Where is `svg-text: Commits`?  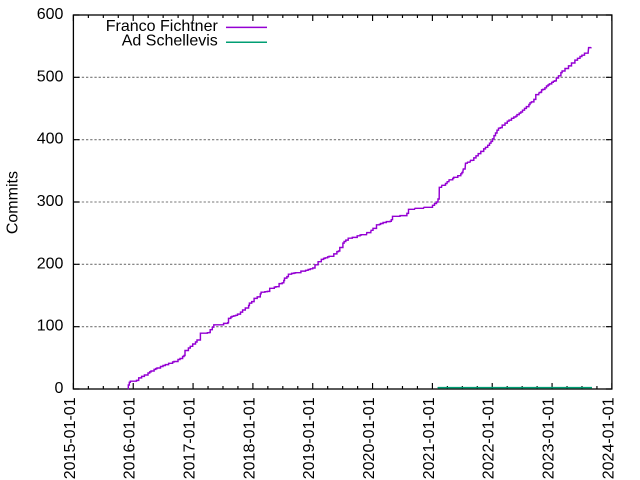
svg-text: Commits is located at coordinates (12, 202).